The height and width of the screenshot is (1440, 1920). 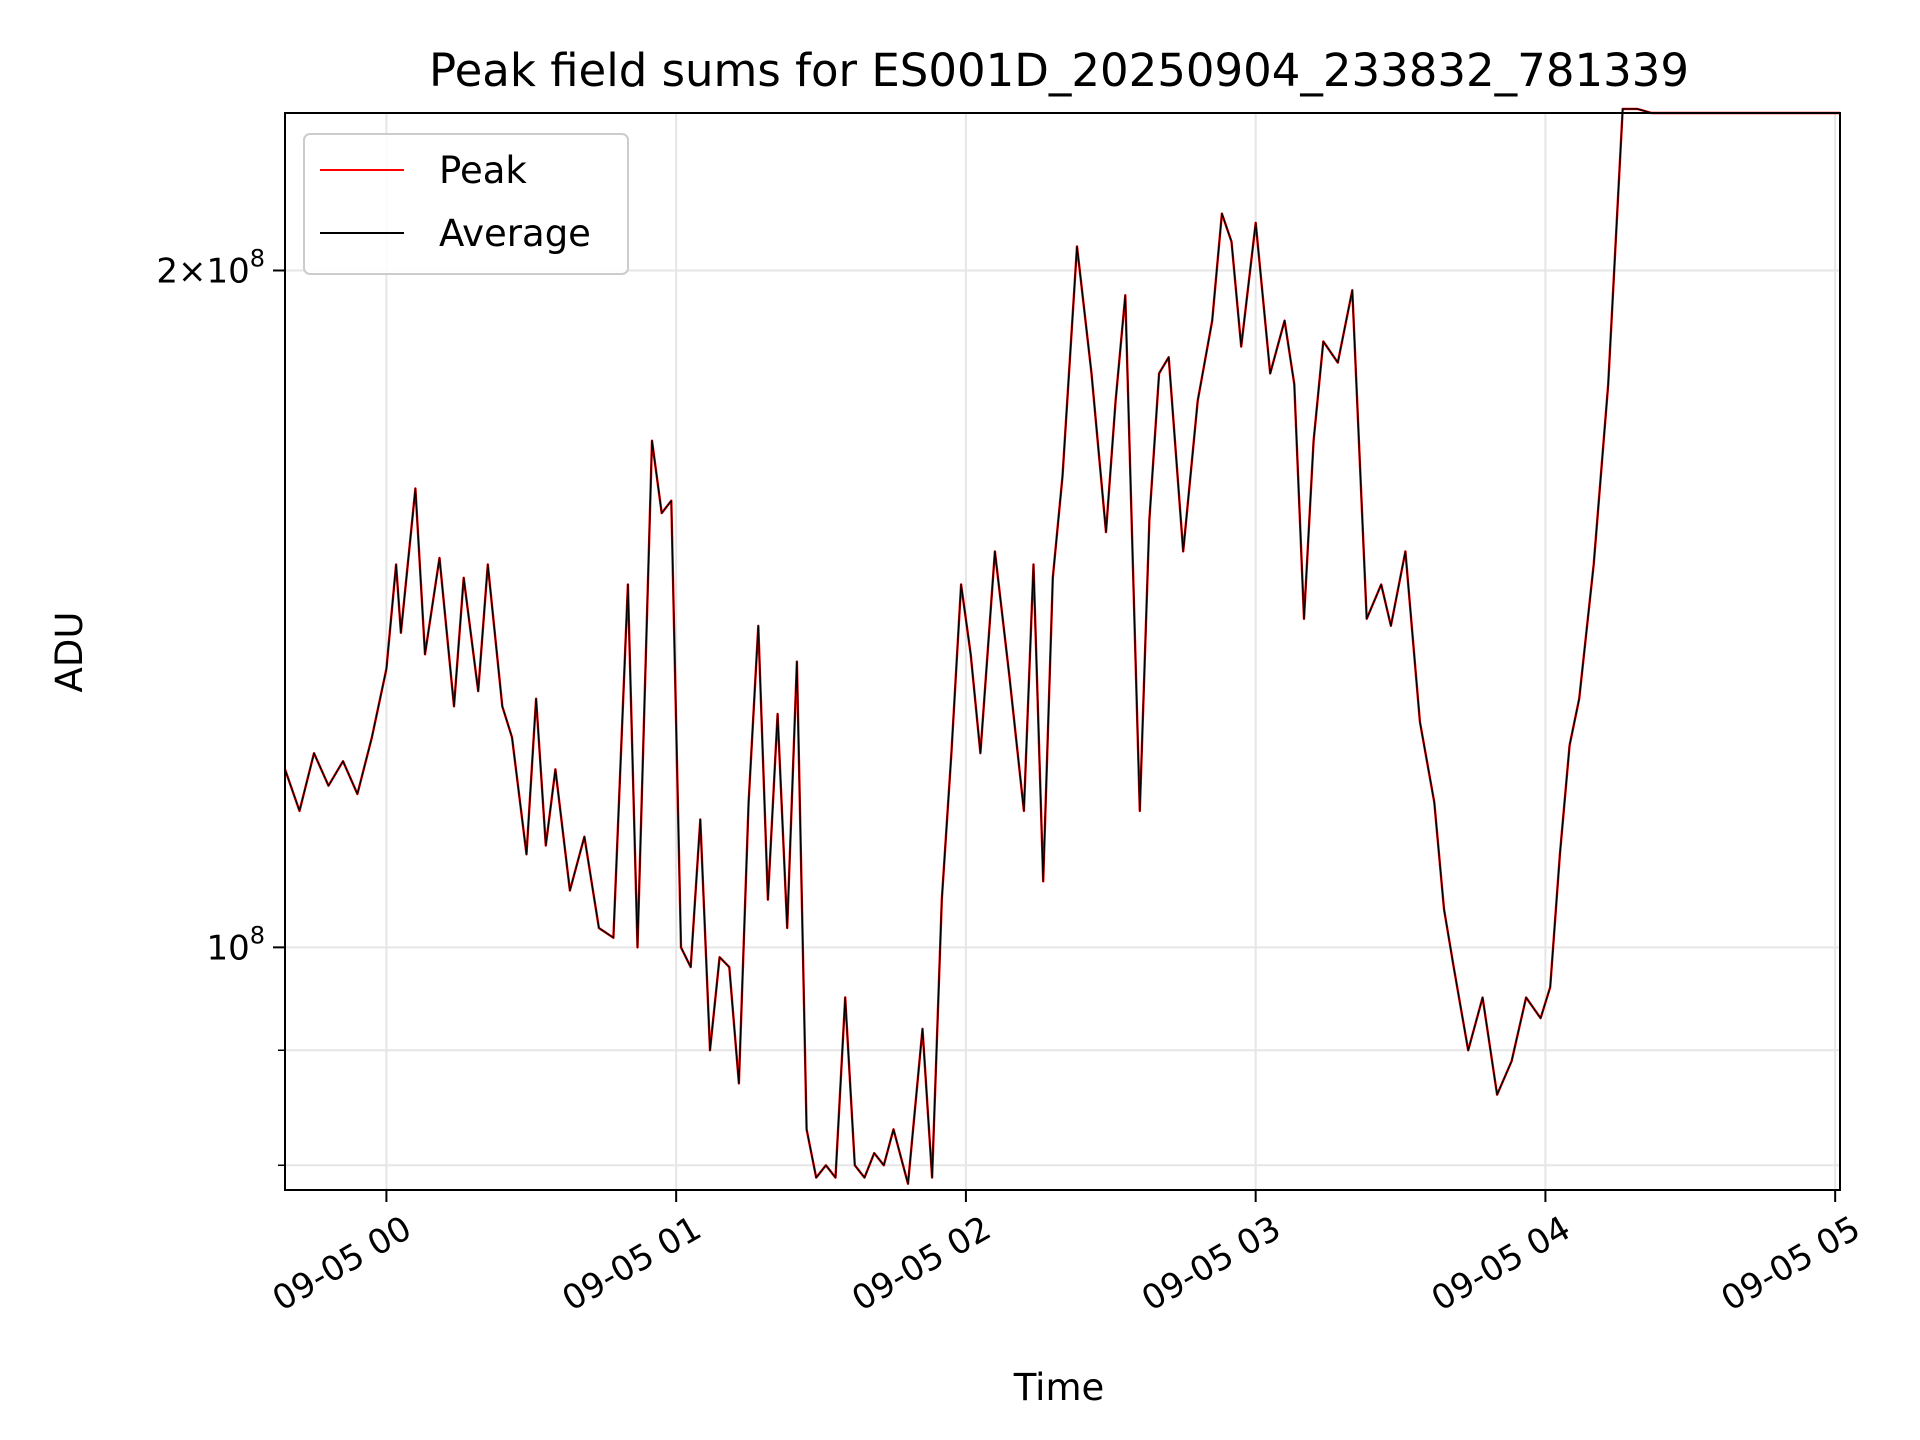 What do you see at coordinates (69, 652) in the screenshot?
I see `y-axis-label: ADU` at bounding box center [69, 652].